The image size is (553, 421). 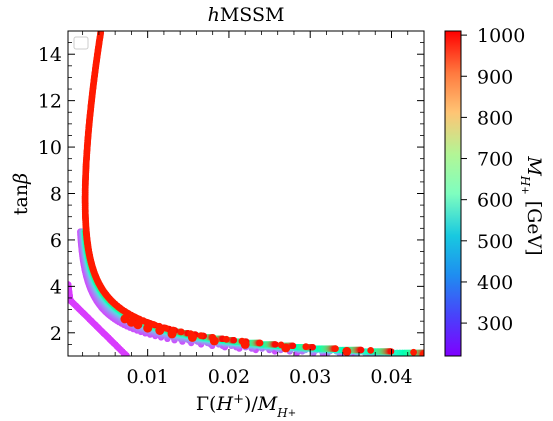 What do you see at coordinates (56, 241) in the screenshot?
I see `y-tick-label: 6` at bounding box center [56, 241].